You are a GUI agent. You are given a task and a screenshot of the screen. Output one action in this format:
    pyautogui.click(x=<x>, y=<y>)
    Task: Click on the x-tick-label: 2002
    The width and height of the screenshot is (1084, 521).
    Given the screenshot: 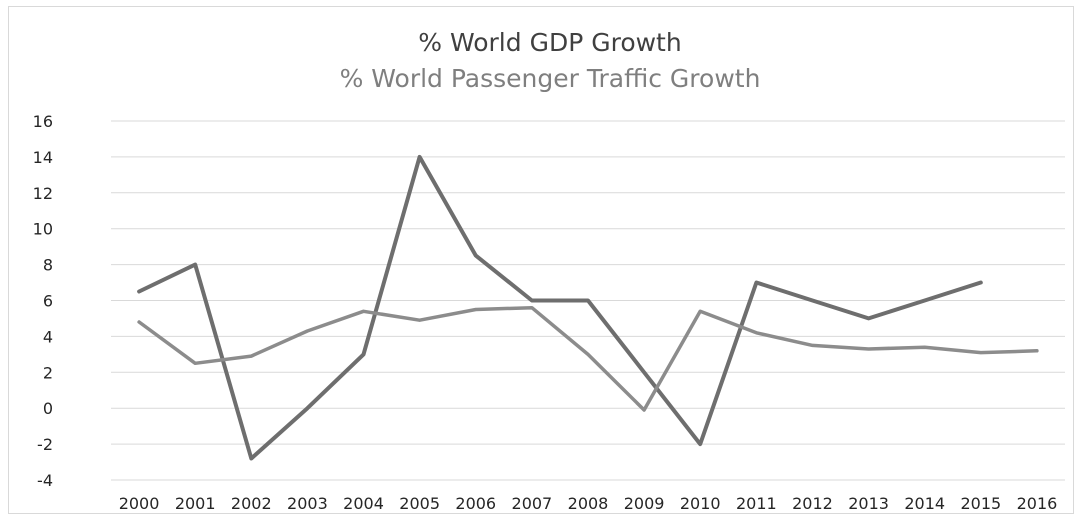 What is the action you would take?
    pyautogui.click(x=251, y=503)
    